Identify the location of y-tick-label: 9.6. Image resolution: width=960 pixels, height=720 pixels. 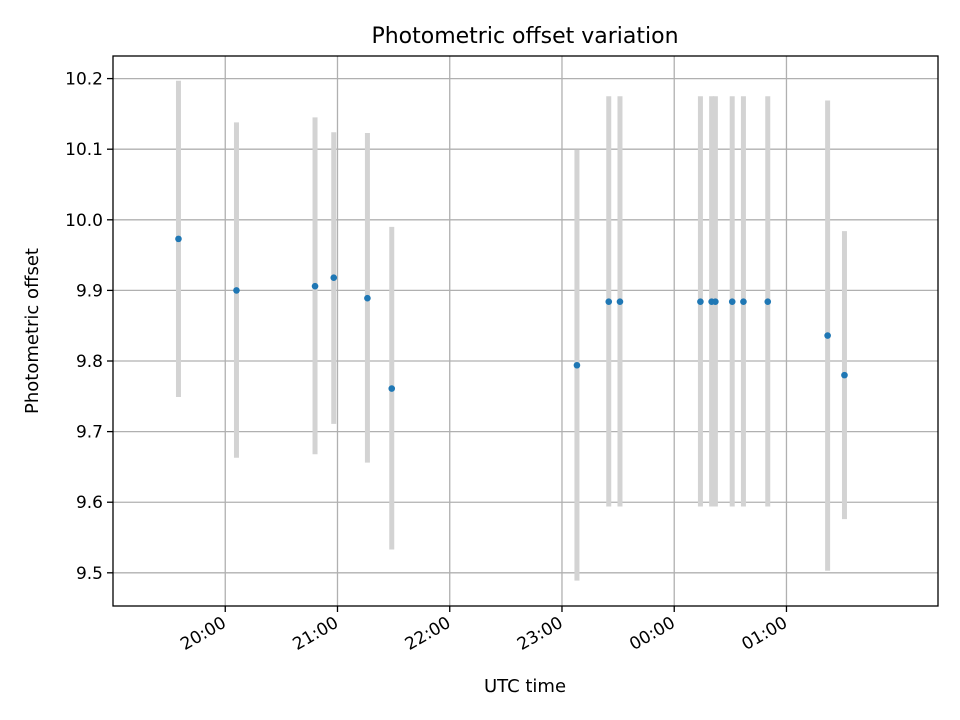
(89, 503).